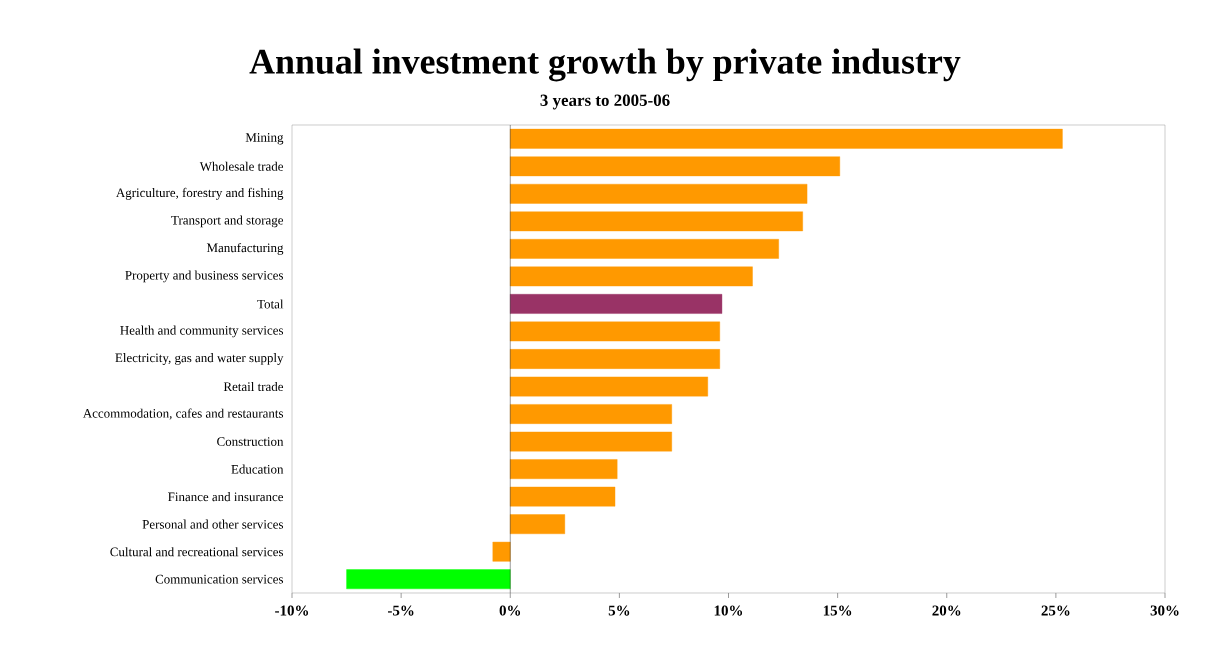 The image size is (1208, 646). What do you see at coordinates (202, 331) in the screenshot?
I see `y-tick-label: Health and community services` at bounding box center [202, 331].